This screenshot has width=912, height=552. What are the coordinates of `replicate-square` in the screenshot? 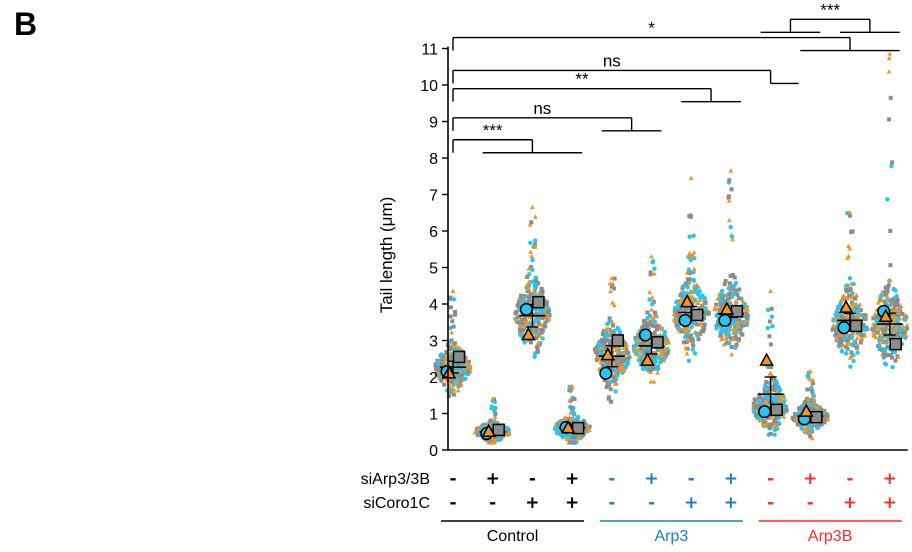 It's located at (816, 417).